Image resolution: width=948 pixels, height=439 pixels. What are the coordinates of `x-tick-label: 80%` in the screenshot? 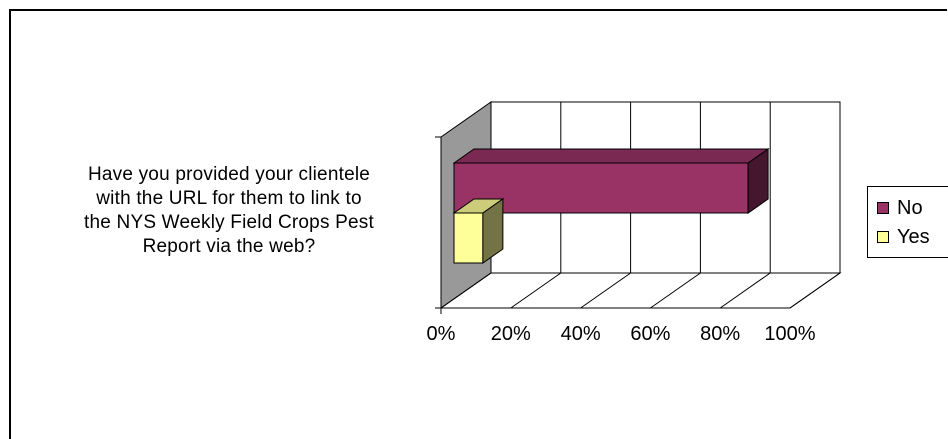 It's located at (720, 334).